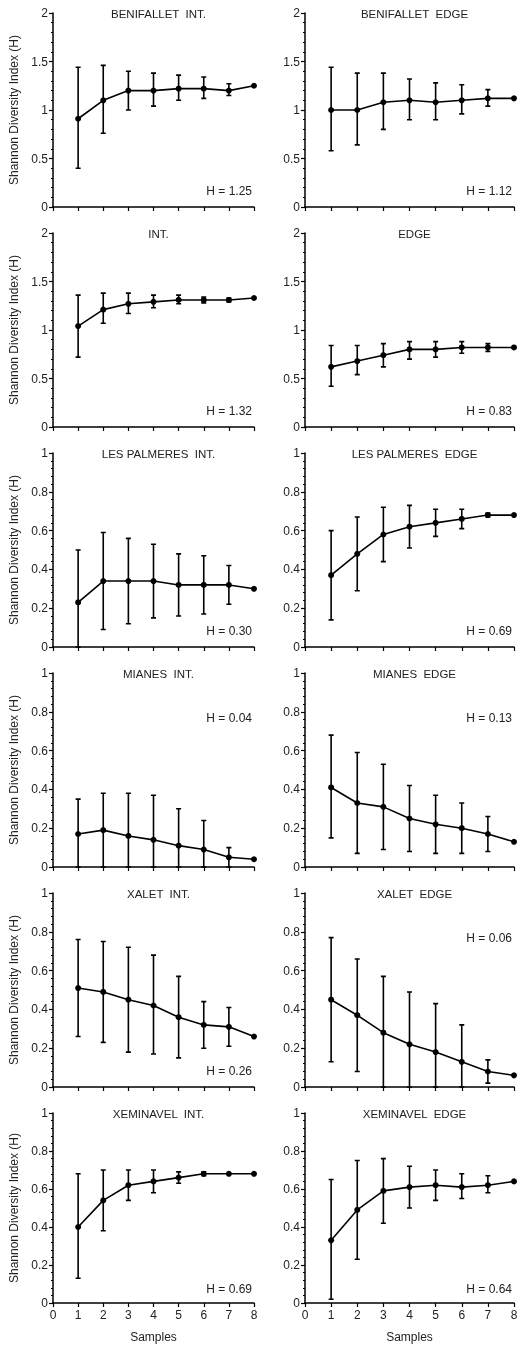 Image resolution: width=522 pixels, height=1348 pixels. Describe the element at coordinates (158, 894) in the screenshot. I see `chart-title: XALET INT.` at that location.